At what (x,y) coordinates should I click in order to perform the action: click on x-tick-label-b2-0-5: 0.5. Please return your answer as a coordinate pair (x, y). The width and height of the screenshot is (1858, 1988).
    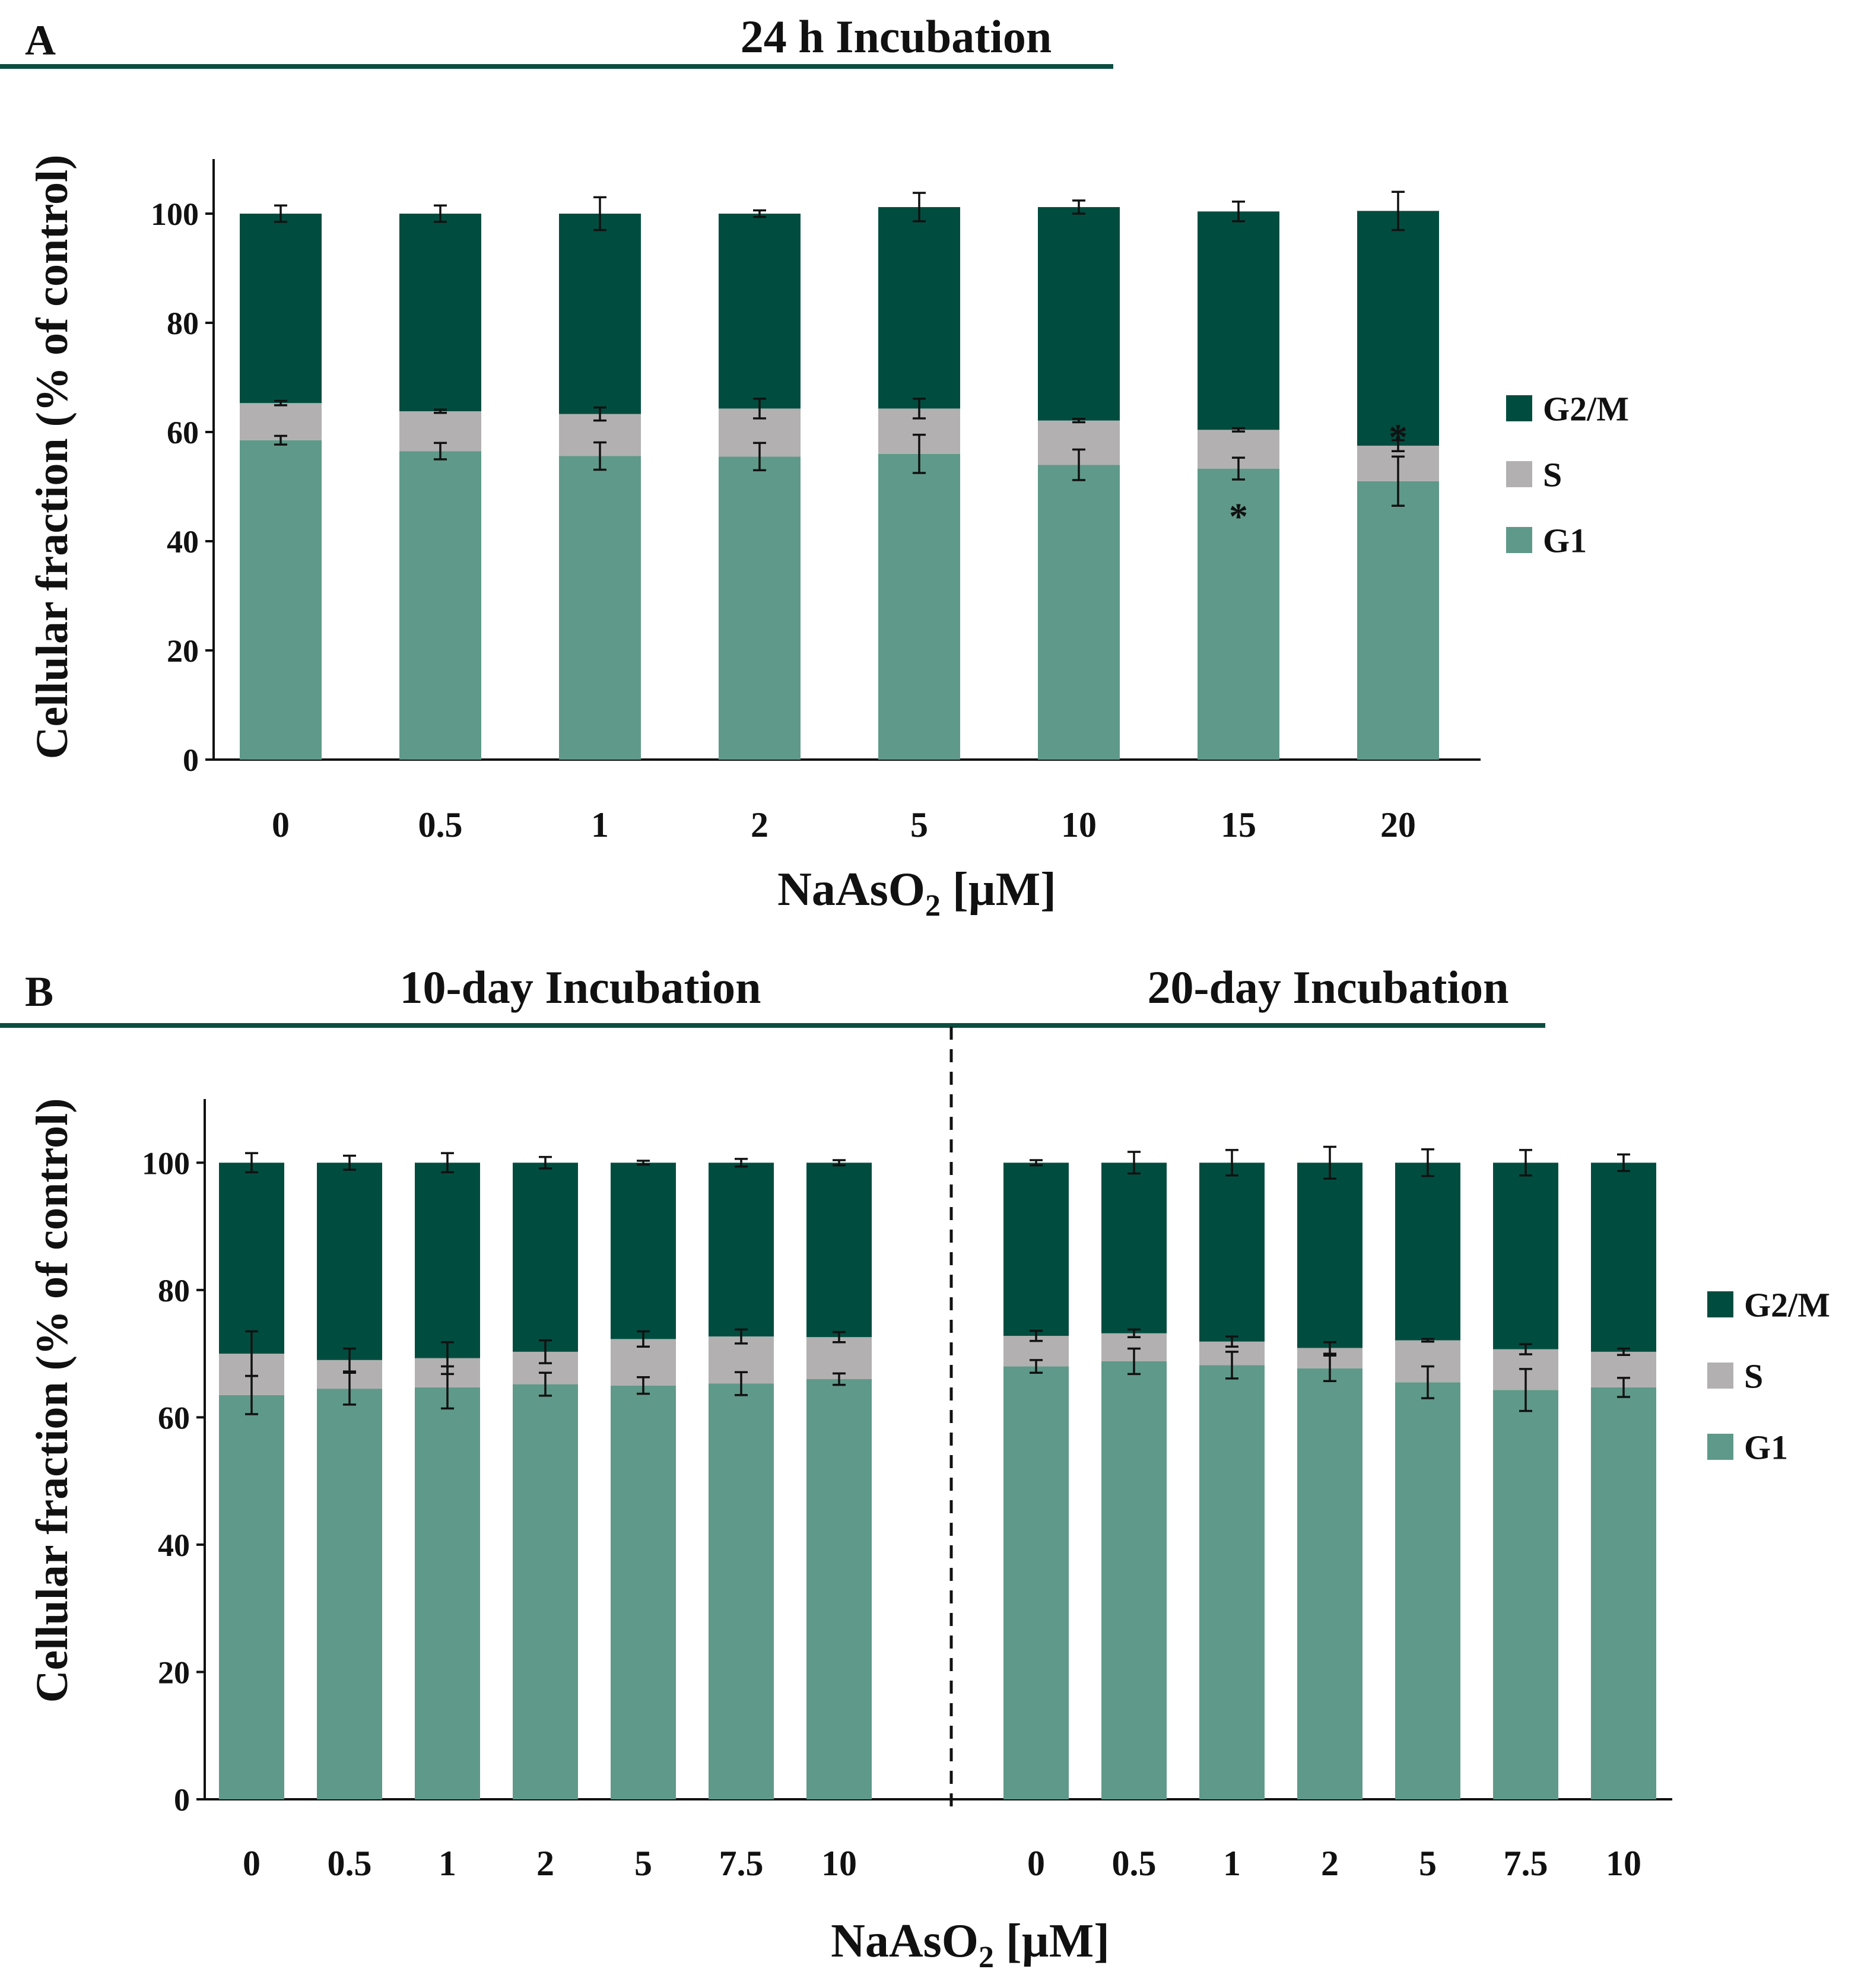
    Looking at the image, I should click on (1134, 1864).